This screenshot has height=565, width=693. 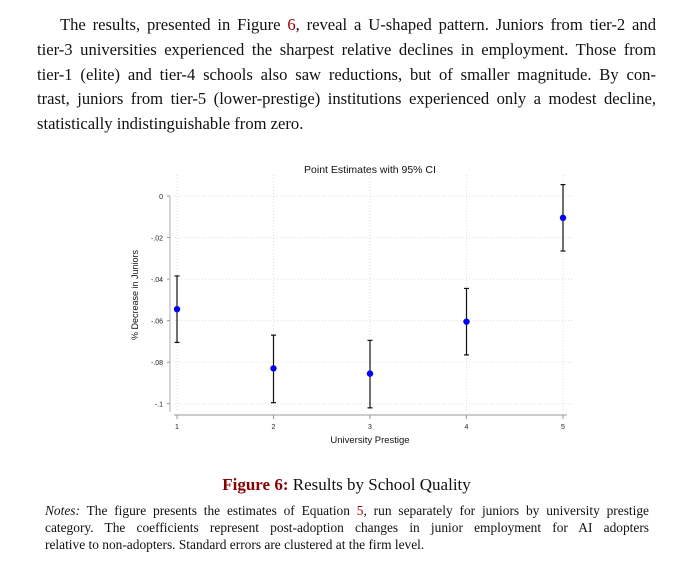 I want to click on notes-label: Notes:, so click(x=62, y=510).